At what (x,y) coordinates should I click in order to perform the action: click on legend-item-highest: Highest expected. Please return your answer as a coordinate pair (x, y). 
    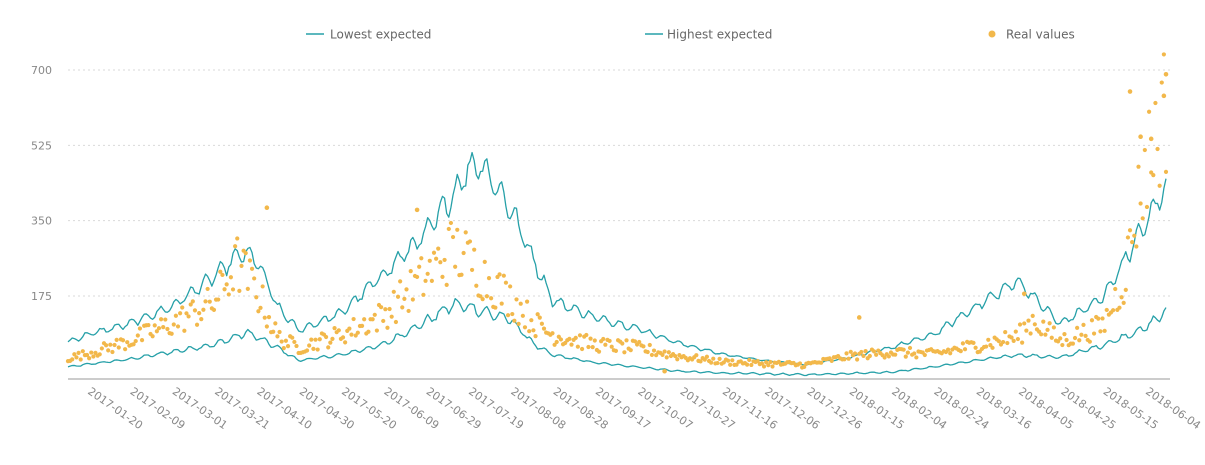
    Looking at the image, I should click on (708, 35).